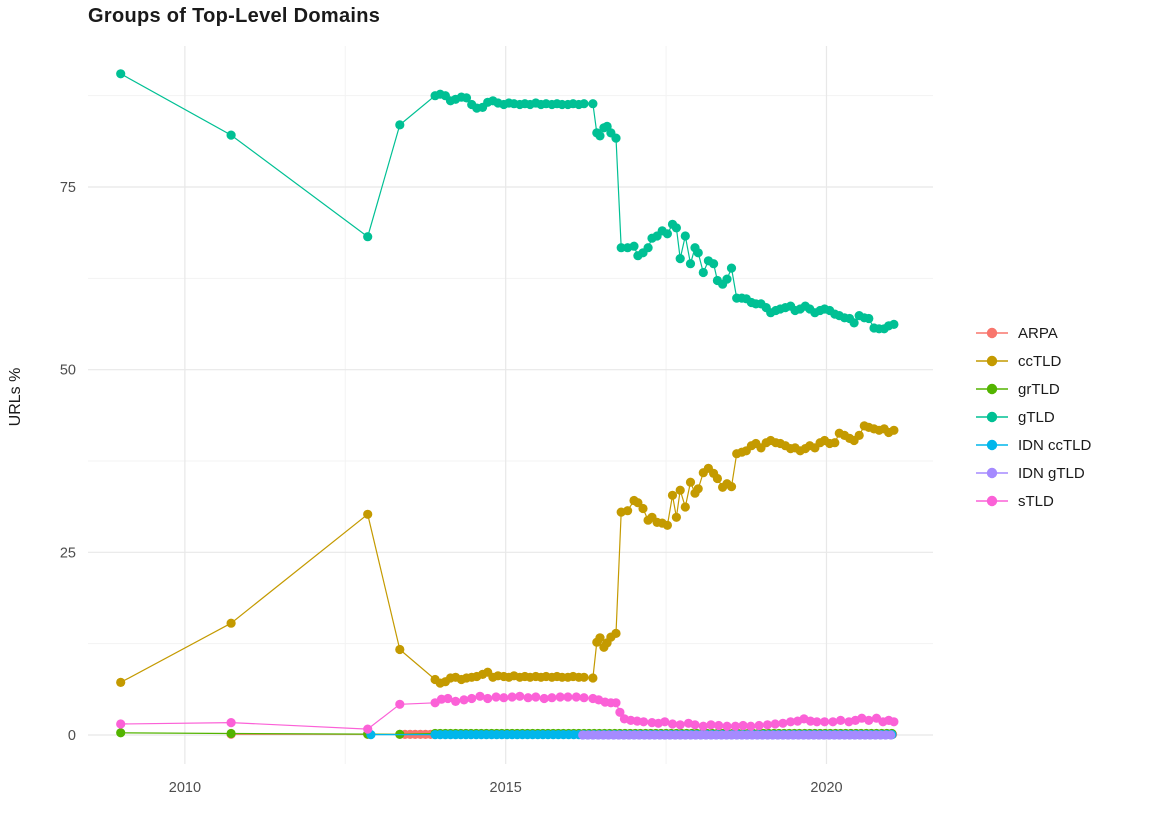 The image size is (1164, 827). I want to click on legend-key-arpa, so click(992, 333).